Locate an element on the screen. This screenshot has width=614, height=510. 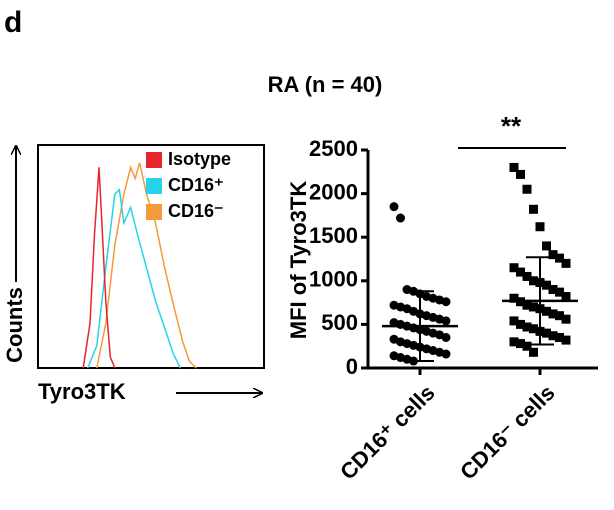
y-tick-label: 0 is located at coordinates (352, 366).